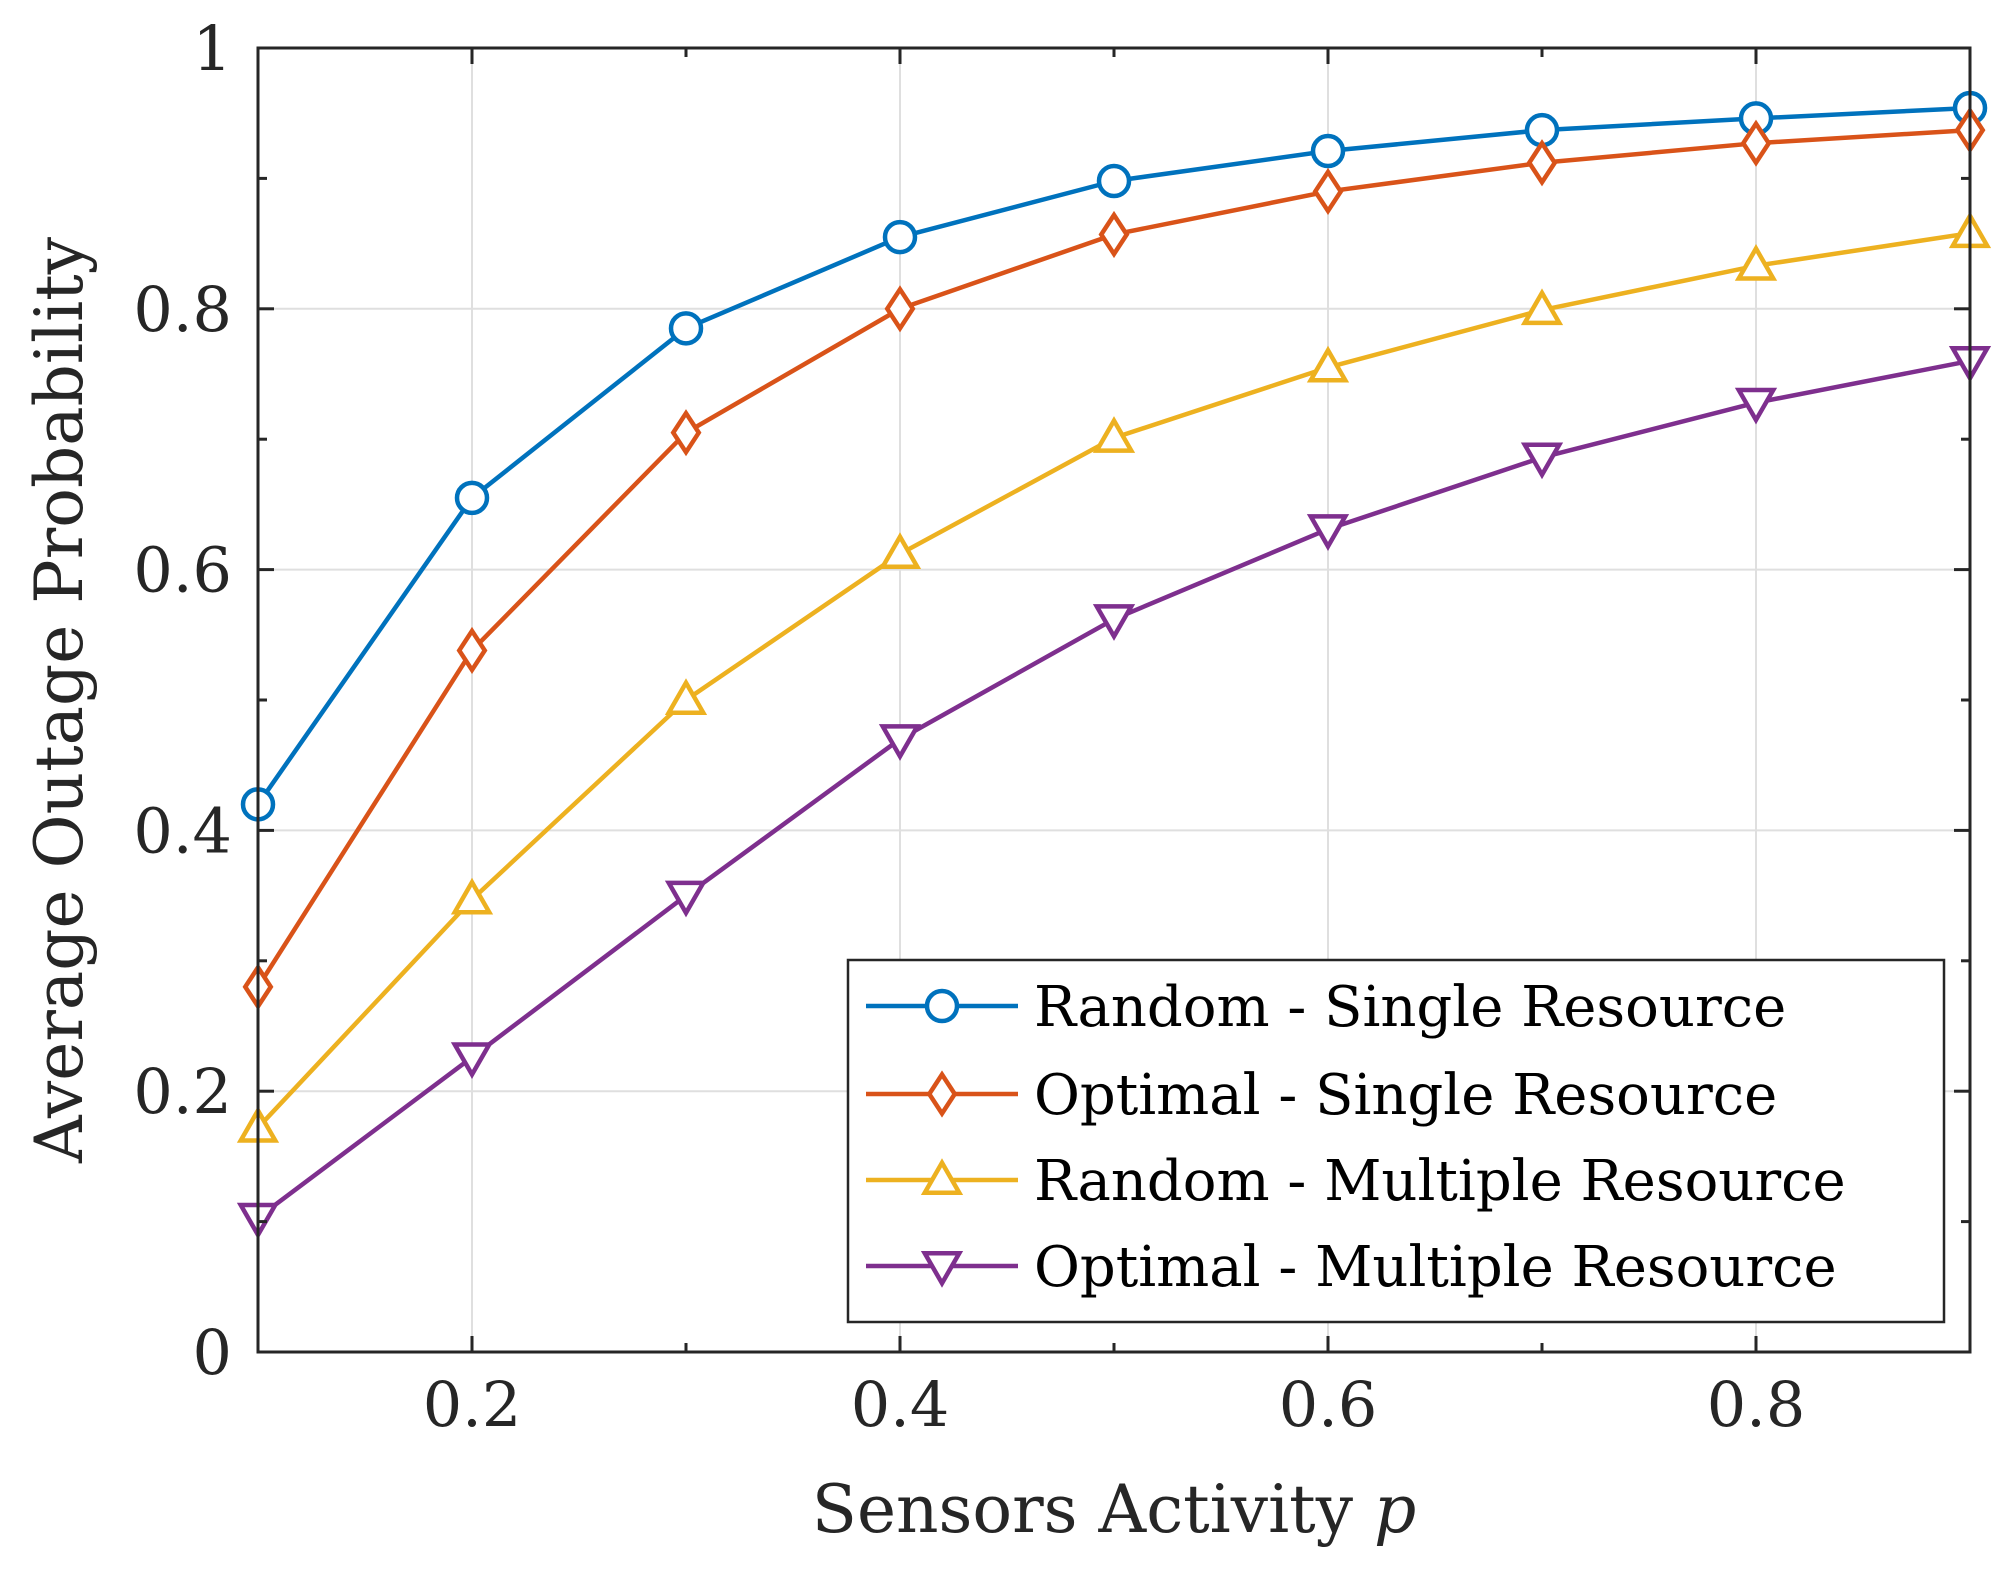 This screenshot has width=2007, height=1584. What do you see at coordinates (182, 1091) in the screenshot?
I see `y-tick-label-1: 0.2` at bounding box center [182, 1091].